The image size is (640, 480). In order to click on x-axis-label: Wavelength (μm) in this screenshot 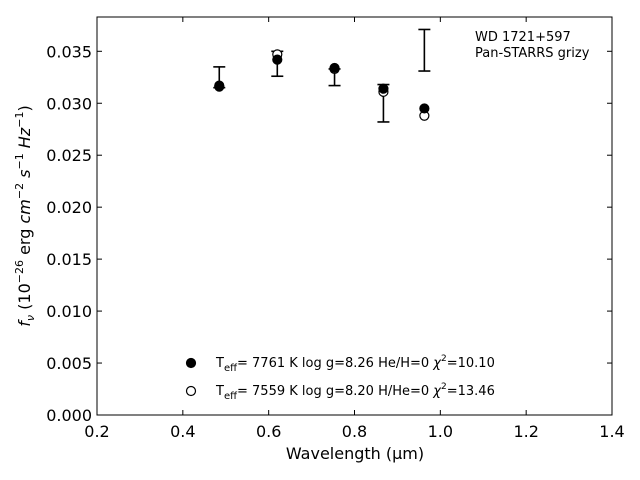, I will do `click(355, 453)`.